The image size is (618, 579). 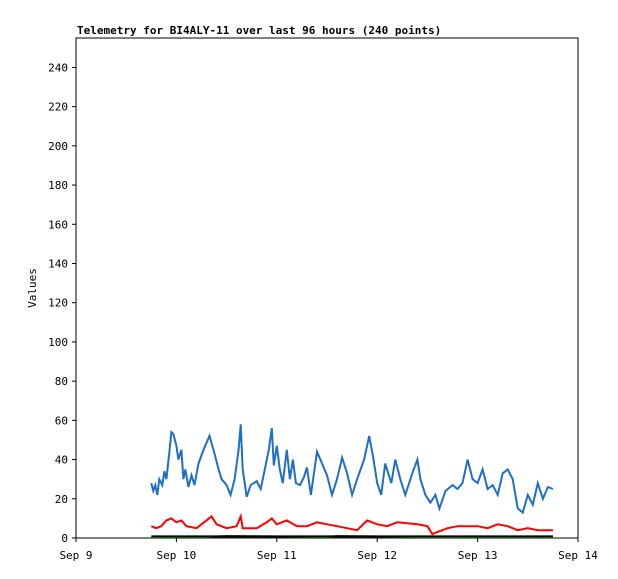 I want to click on y-axis-label: Values, so click(x=32, y=288).